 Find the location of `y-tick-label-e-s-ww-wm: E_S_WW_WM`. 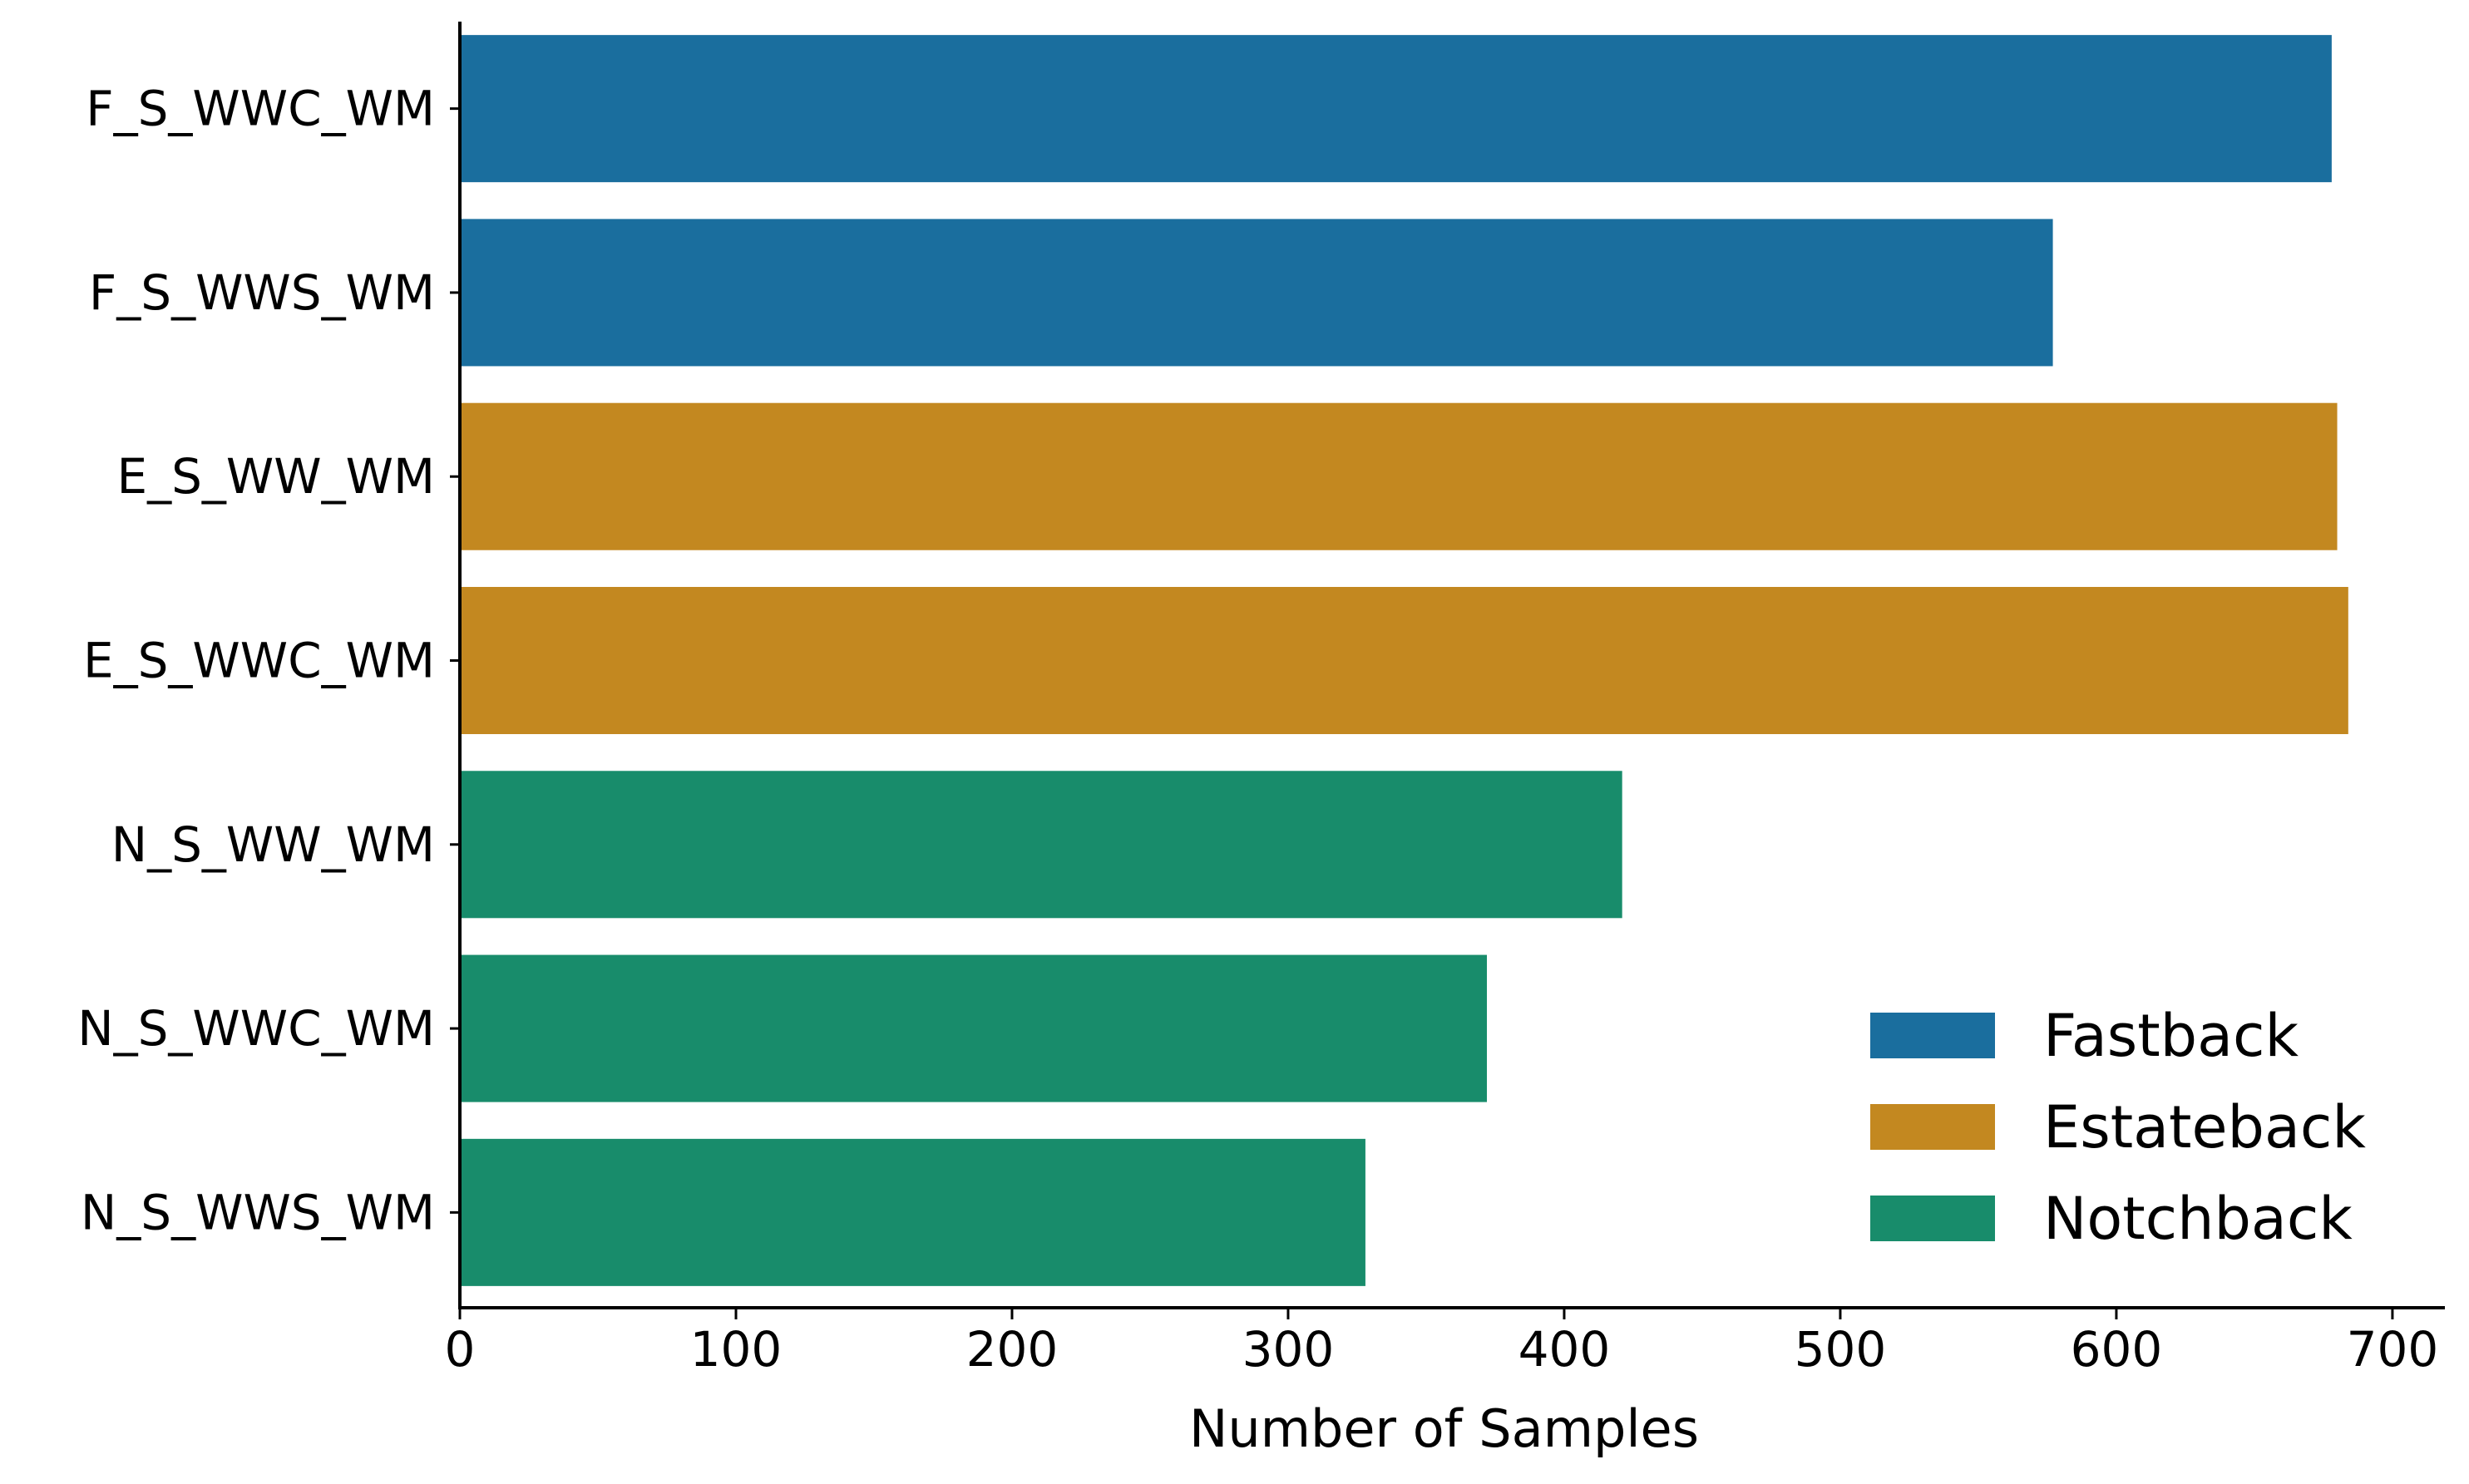

y-tick-label-e-s-ww-wm: E_S_WW_WM is located at coordinates (275, 476).